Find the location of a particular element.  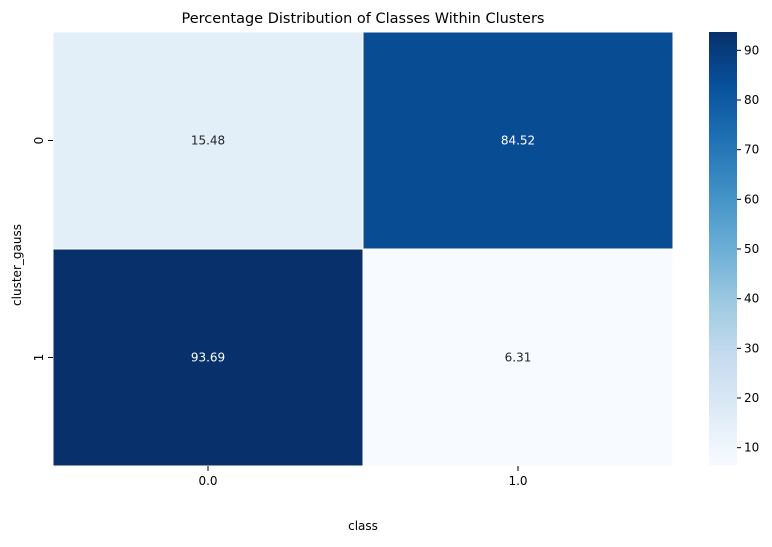

y-axis: 01 is located at coordinates (42, 249).